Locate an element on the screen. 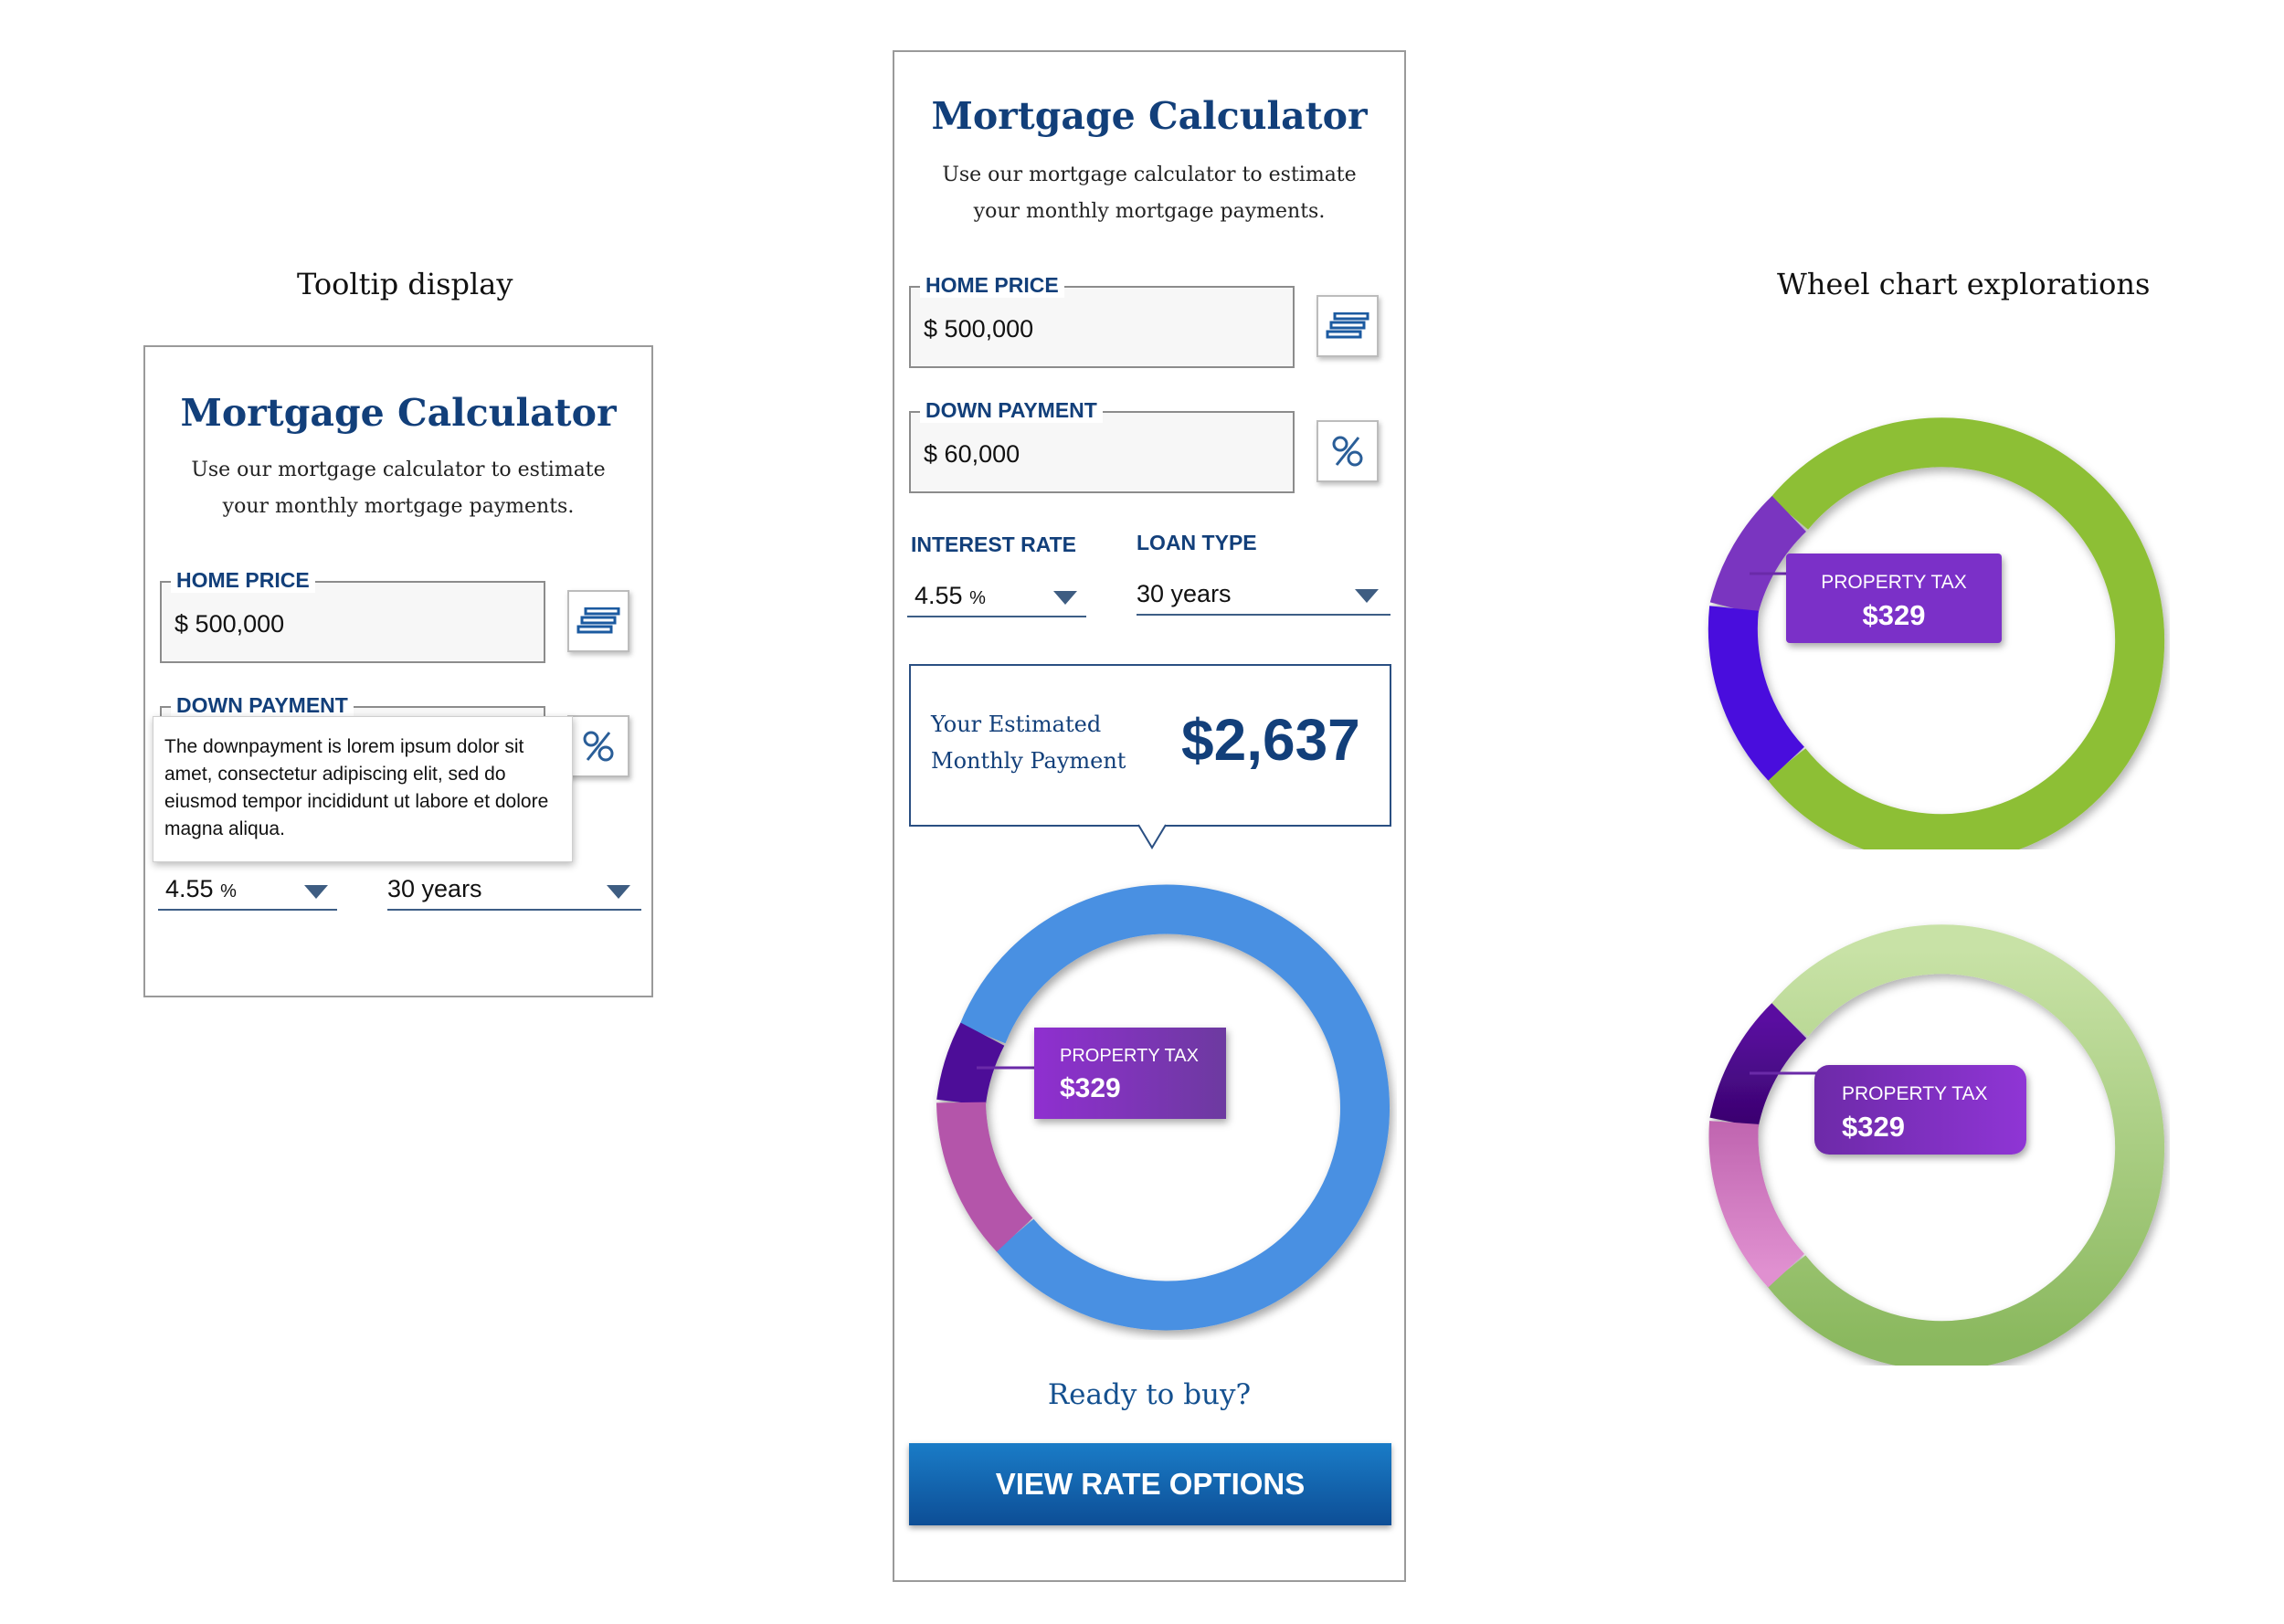 The image size is (2284, 1624). down-payment-value: 60,000 is located at coordinates (982, 454).